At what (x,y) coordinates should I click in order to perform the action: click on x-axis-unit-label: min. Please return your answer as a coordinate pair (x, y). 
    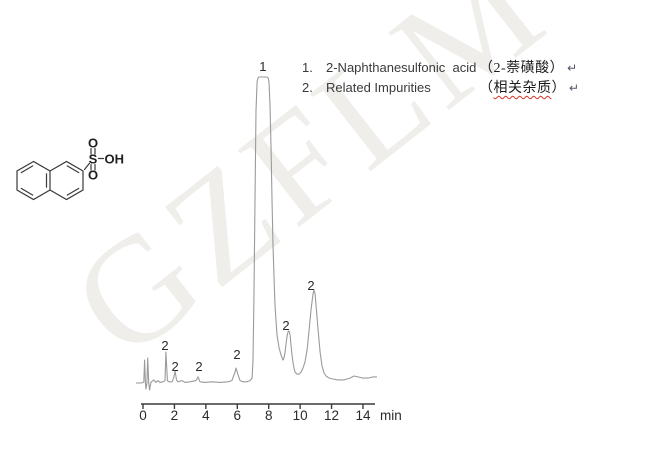
    Looking at the image, I should click on (391, 415).